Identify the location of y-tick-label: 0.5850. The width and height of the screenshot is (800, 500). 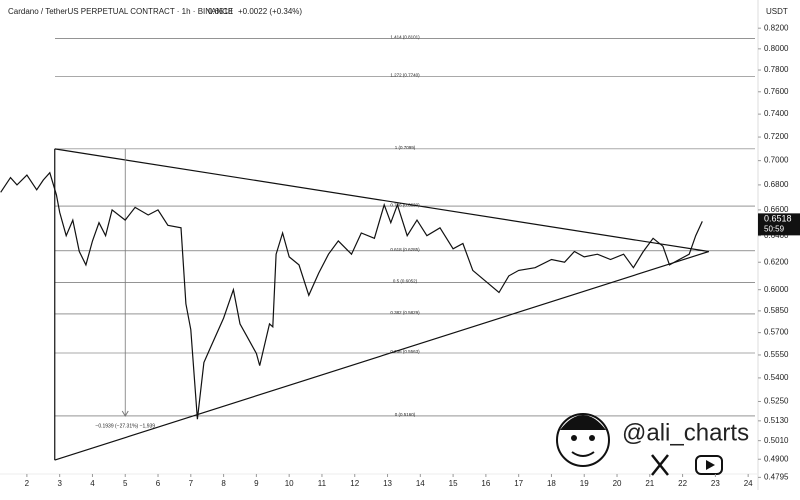
(776, 310).